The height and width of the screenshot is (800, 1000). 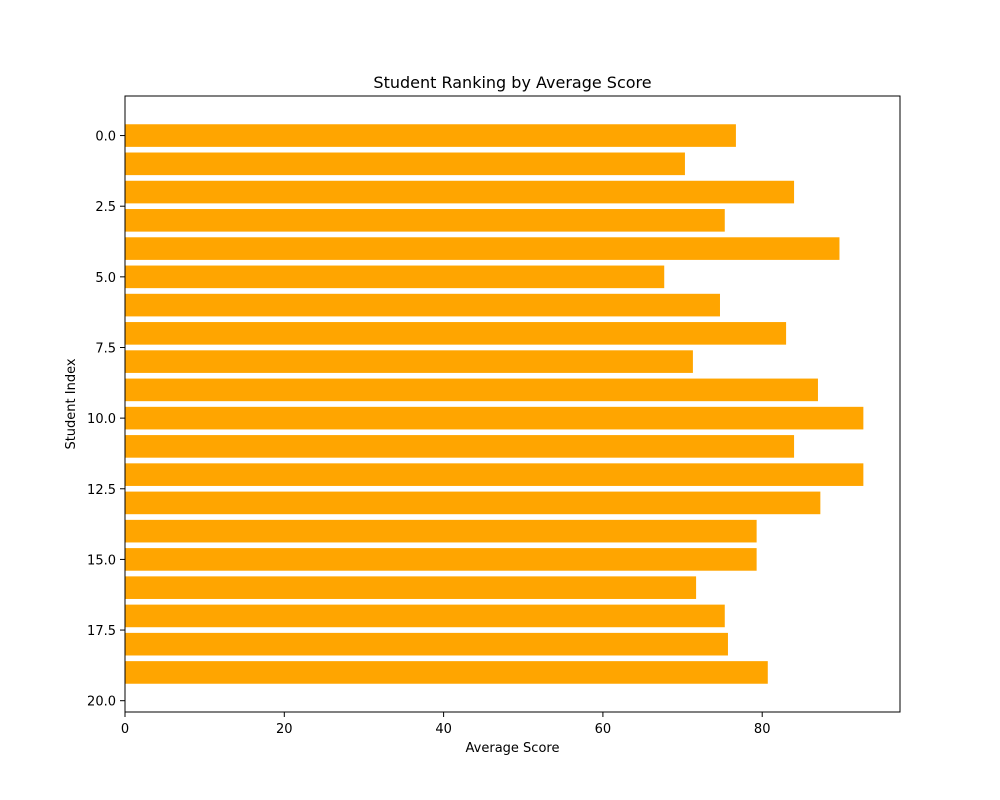 I want to click on y-tick-label: 5.0, so click(x=105, y=278).